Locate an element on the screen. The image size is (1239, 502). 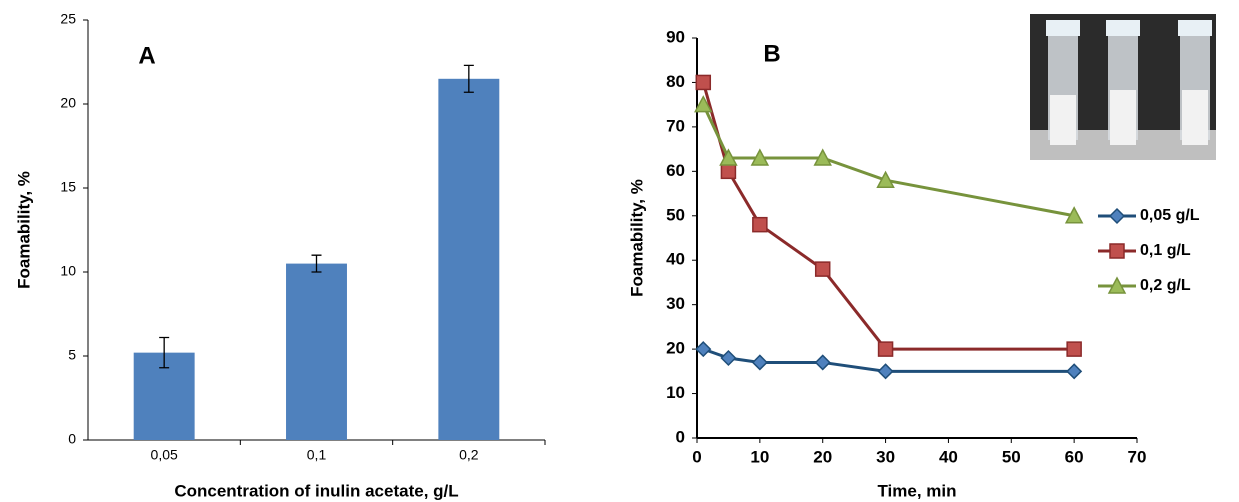
x-tick-label: 0,1 is located at coordinates (317, 455).